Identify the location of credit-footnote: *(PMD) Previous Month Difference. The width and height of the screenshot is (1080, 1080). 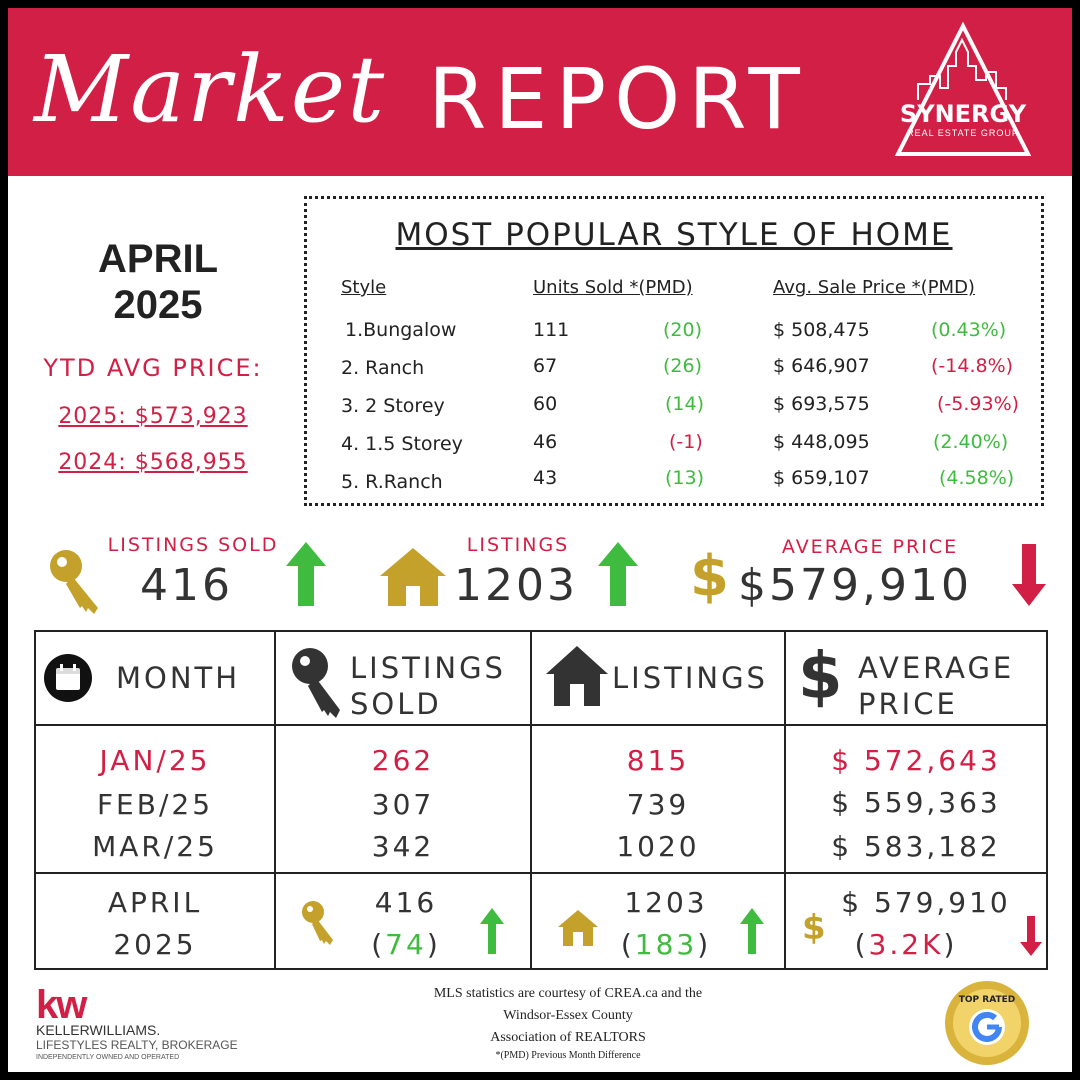
(568, 1055).